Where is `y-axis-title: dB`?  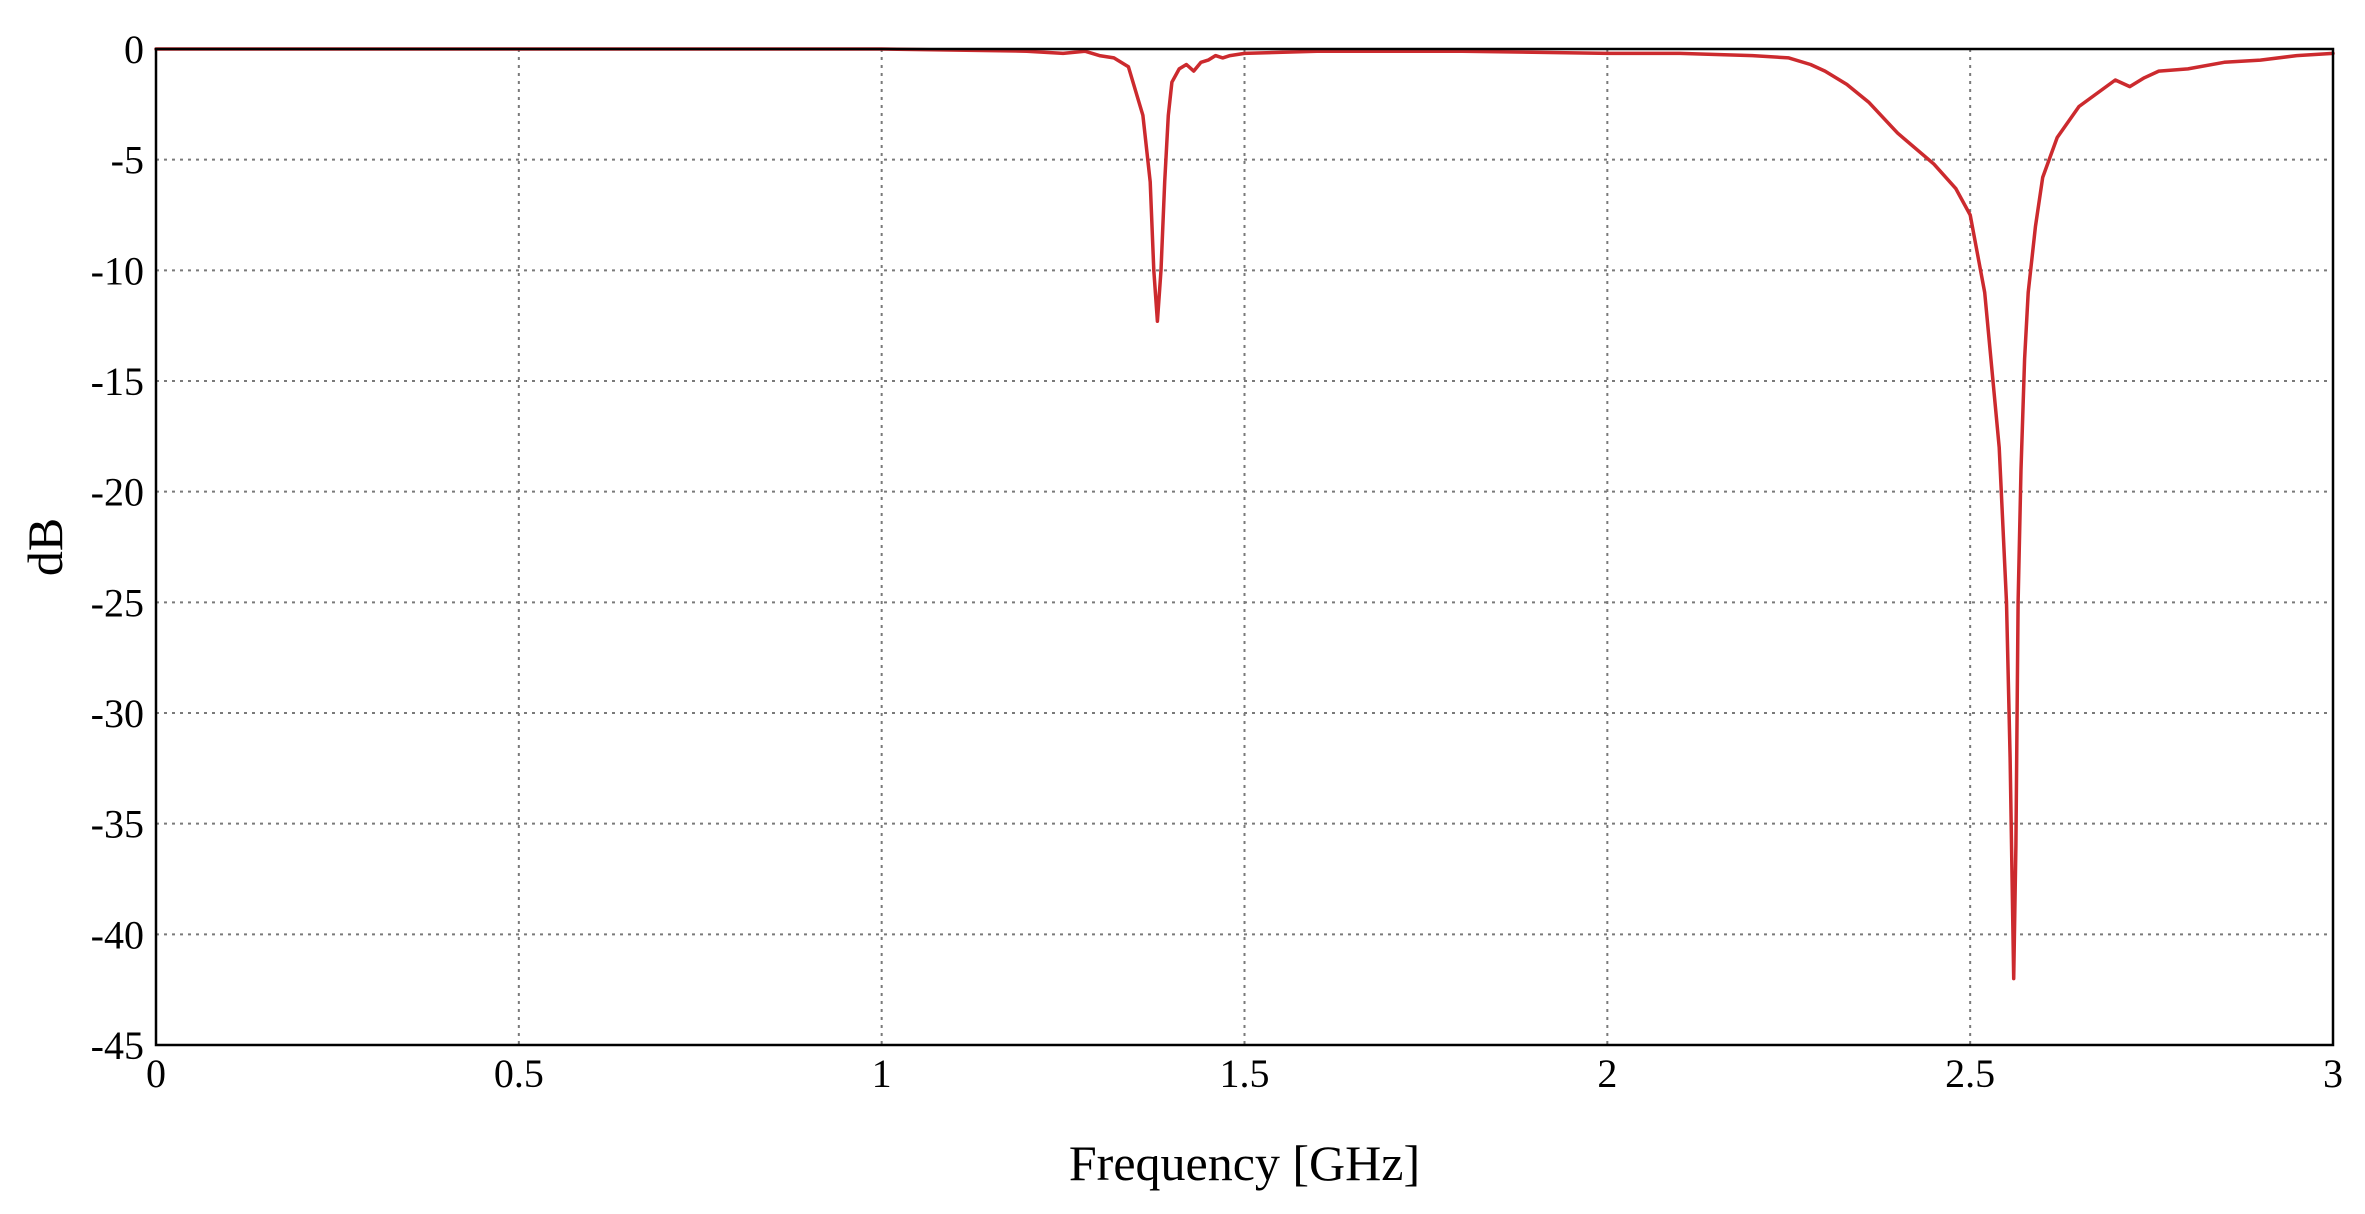
y-axis-title: dB is located at coordinates (45, 547).